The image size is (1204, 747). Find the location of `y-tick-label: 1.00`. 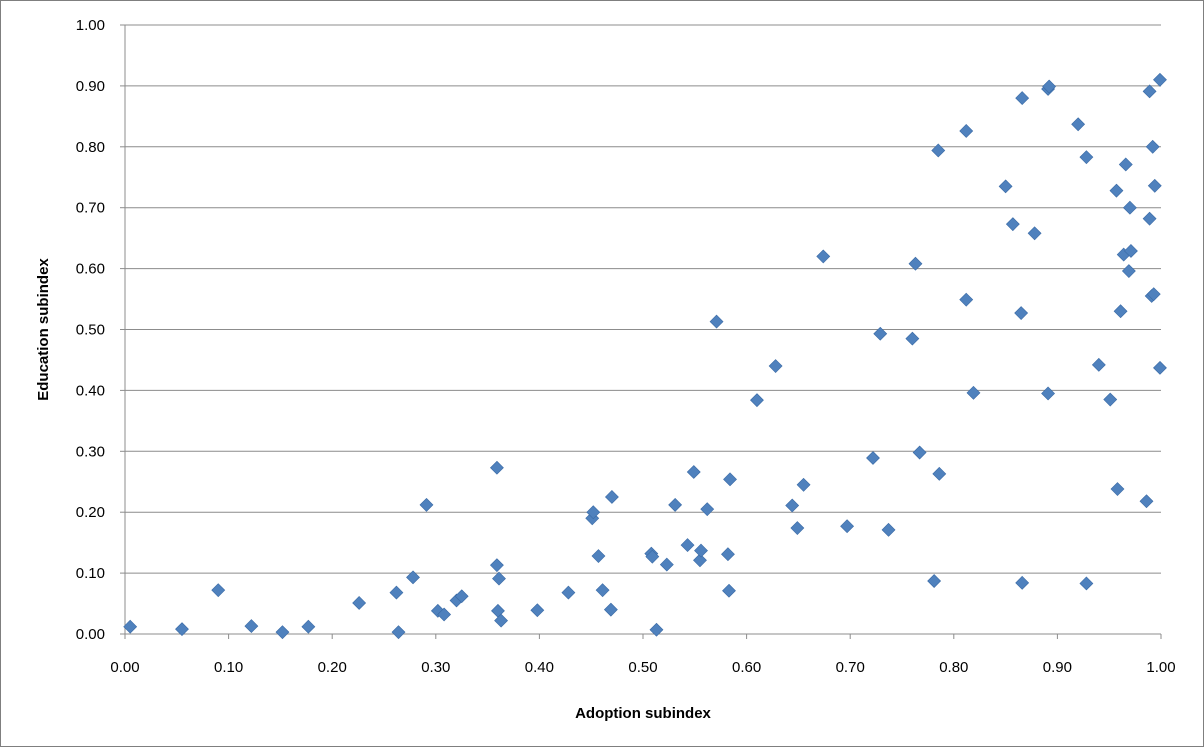

y-tick-label: 1.00 is located at coordinates (90, 25).